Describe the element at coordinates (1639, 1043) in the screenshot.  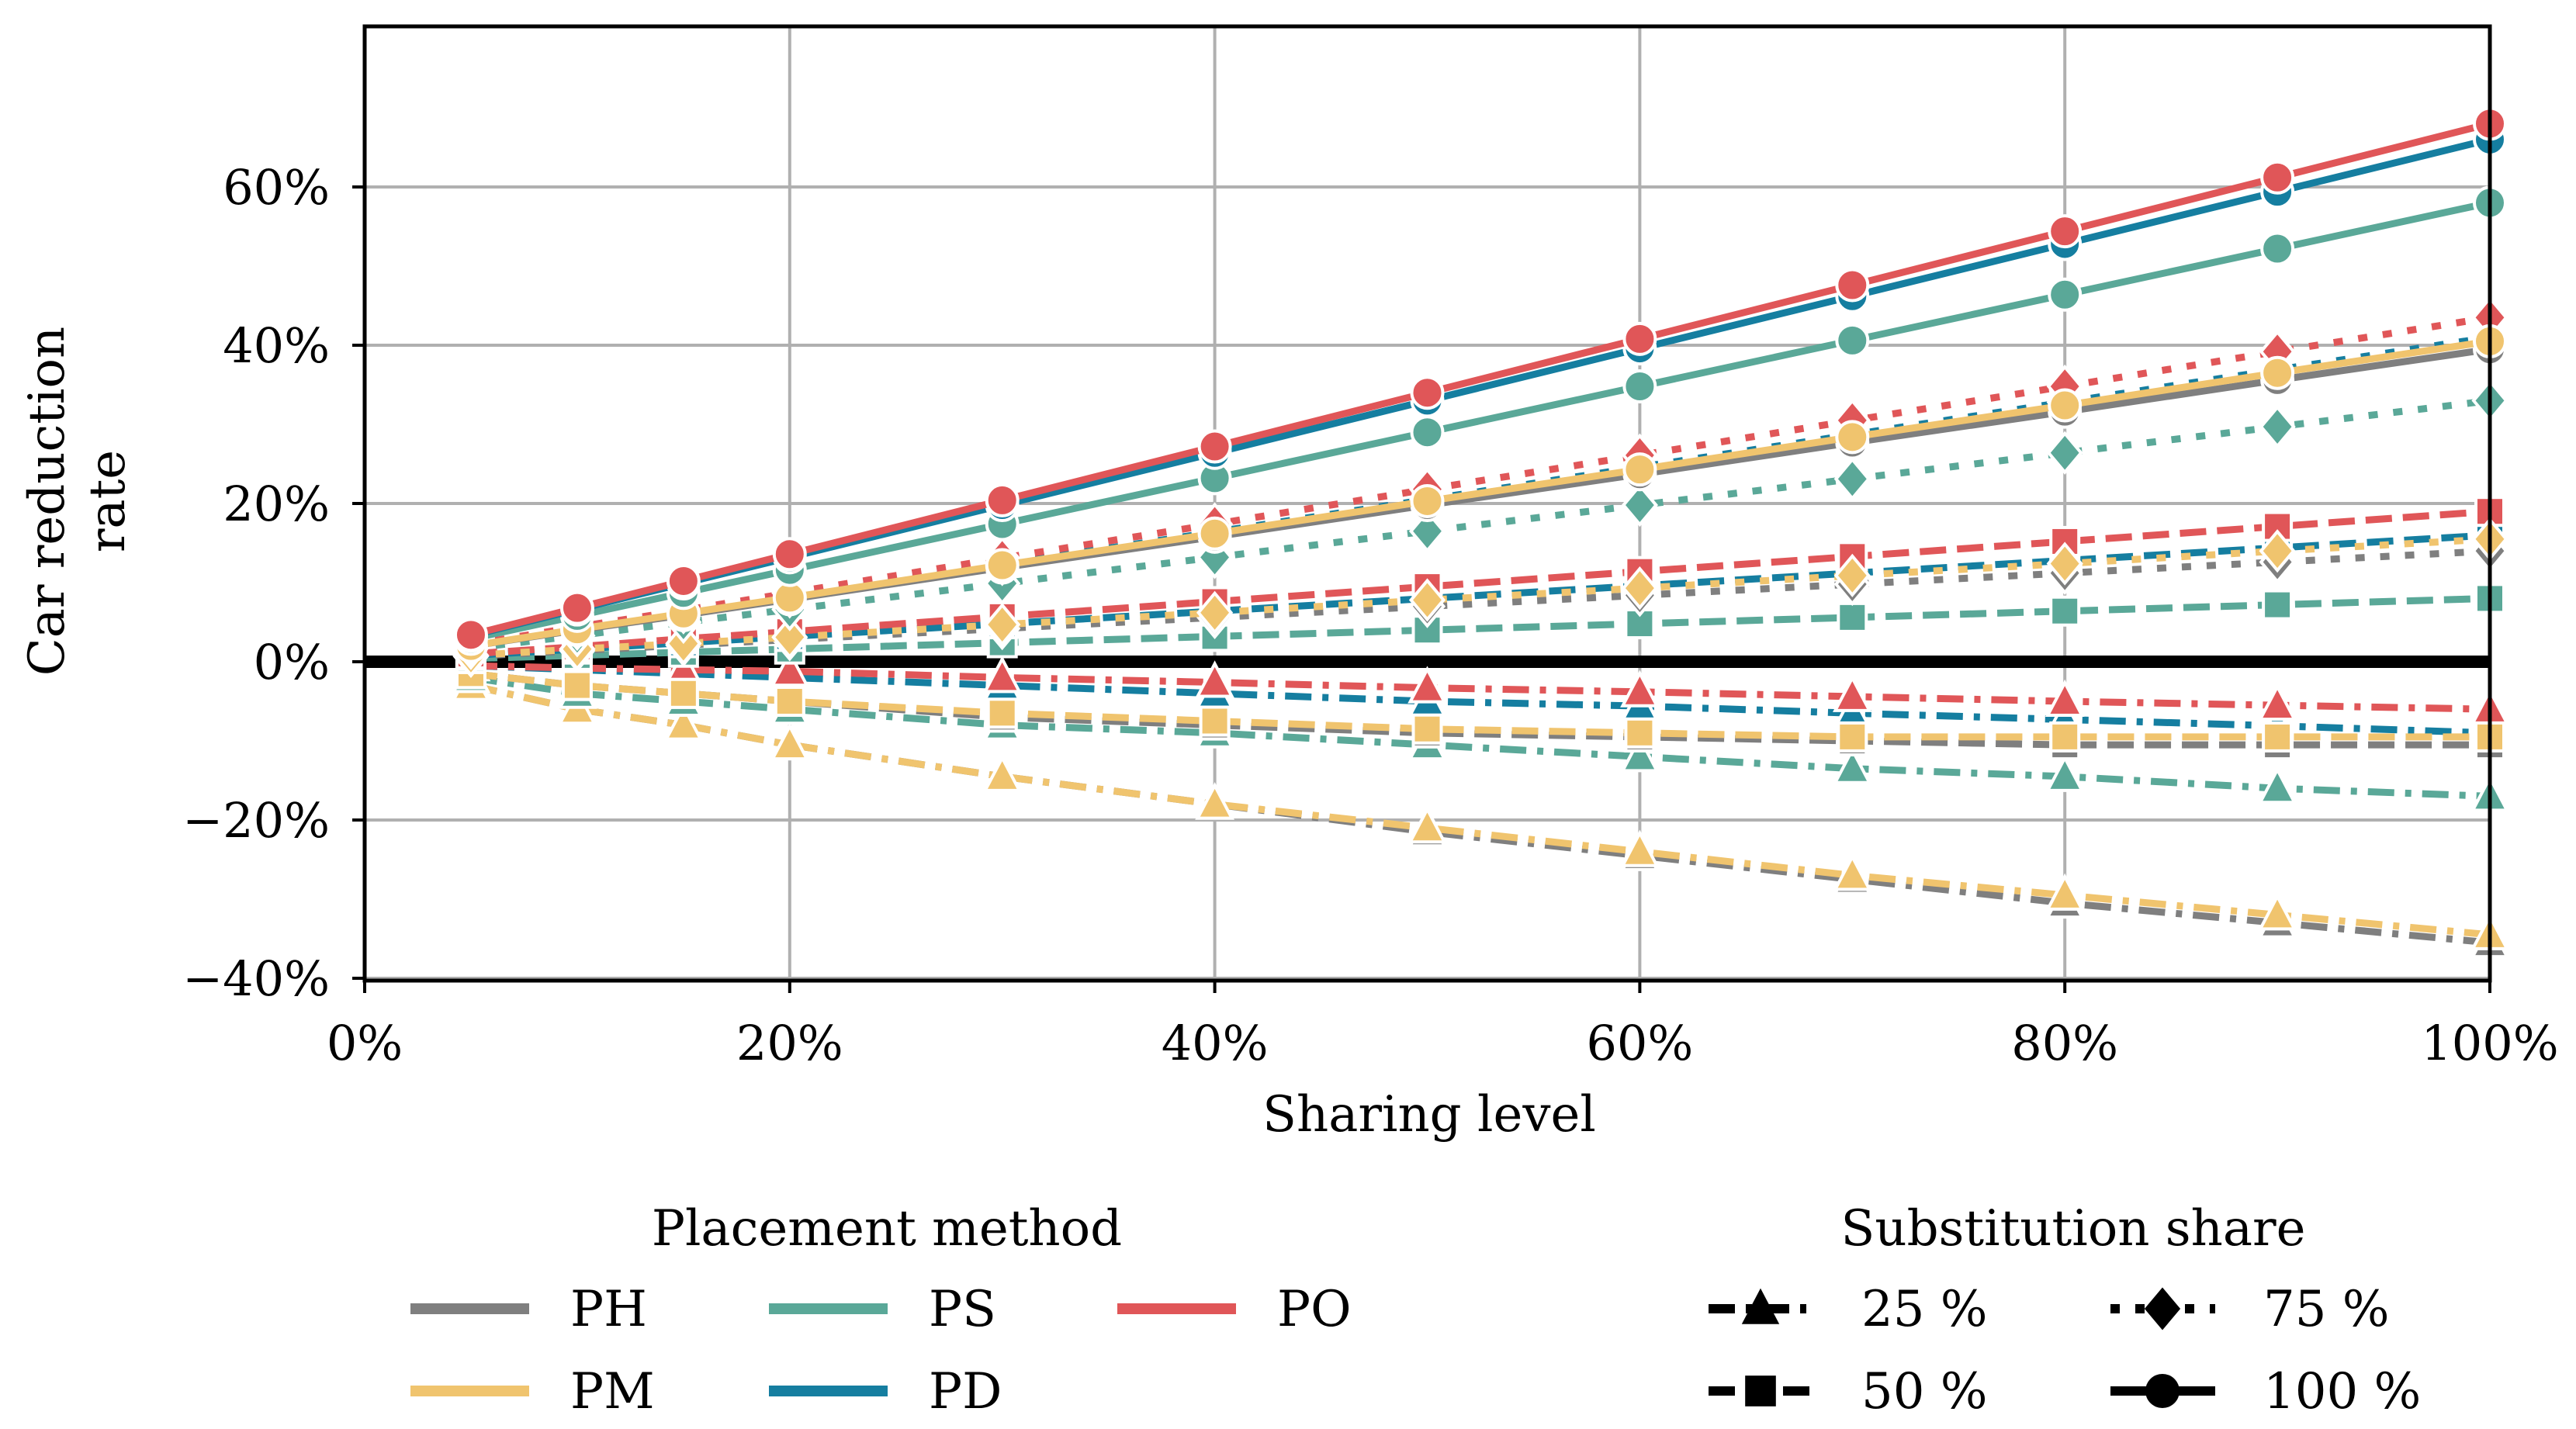
I see `x-tick-label: 60%` at that location.